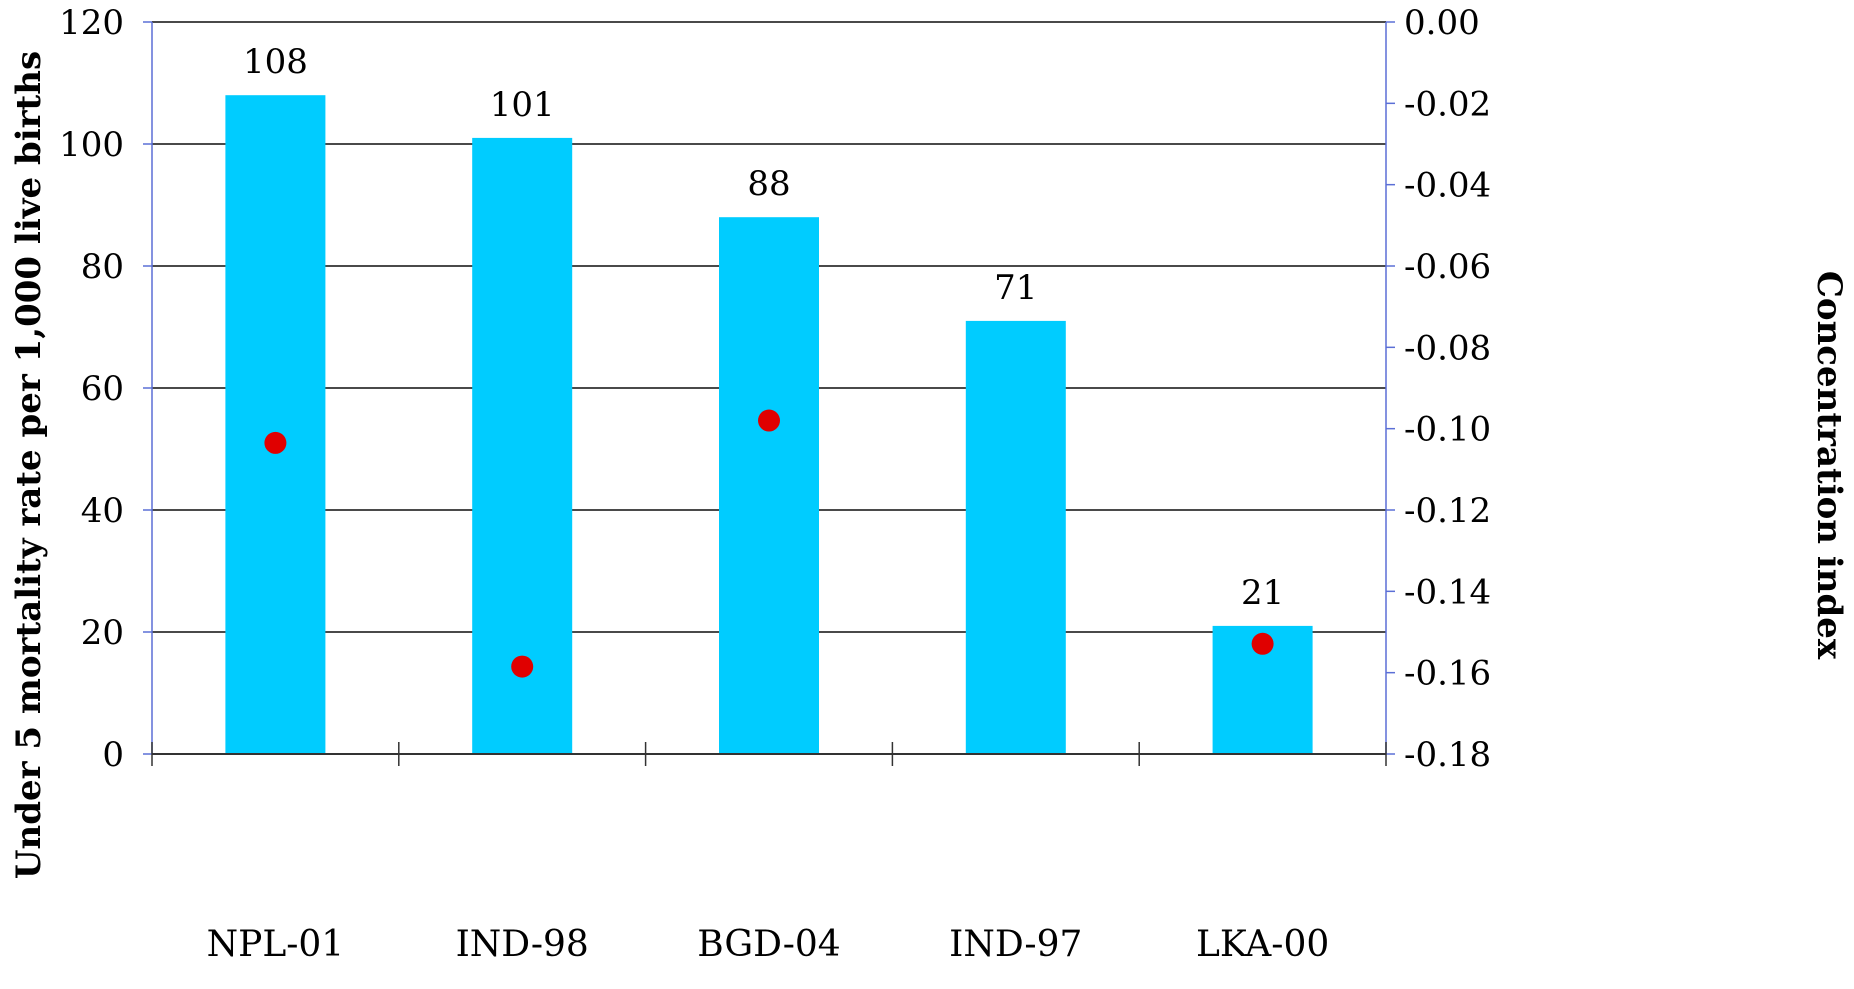 The height and width of the screenshot is (989, 1854). Describe the element at coordinates (1447, 267) in the screenshot. I see `right-tick-label: -0.06` at that location.